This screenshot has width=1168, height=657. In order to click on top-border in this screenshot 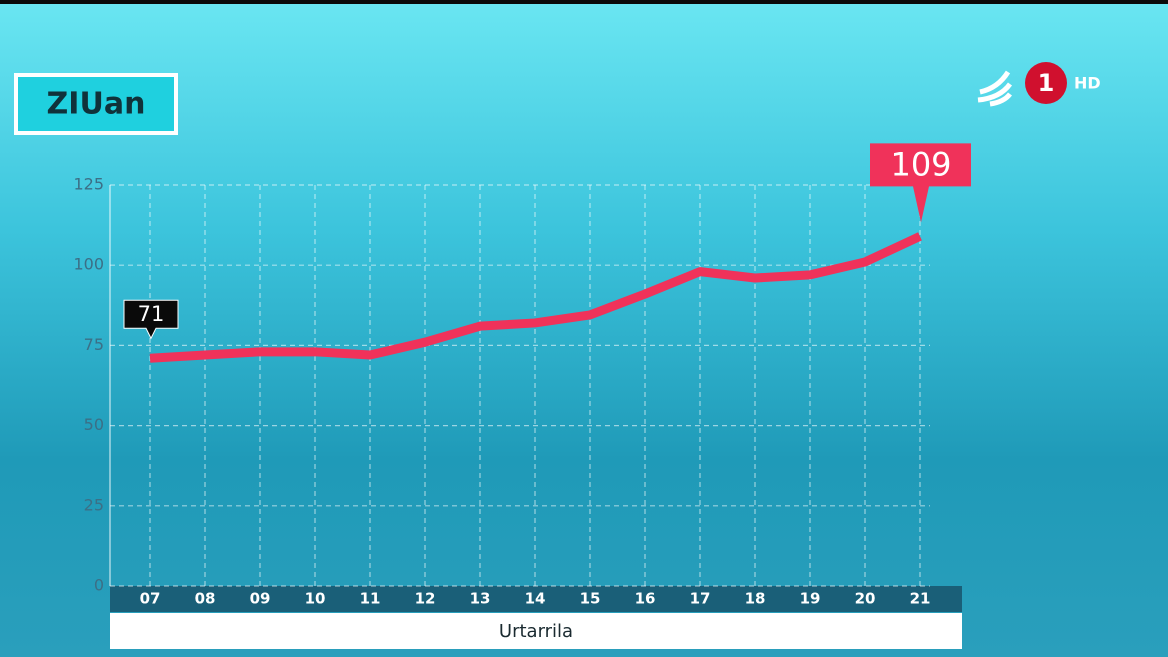, I will do `click(584, 2)`.